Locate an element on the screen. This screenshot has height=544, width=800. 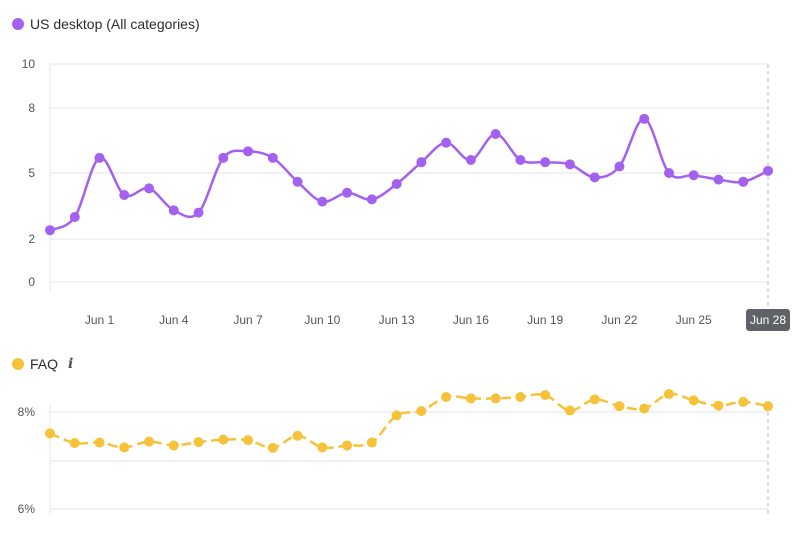
chart1-y-tick-label: 0 is located at coordinates (31, 282).